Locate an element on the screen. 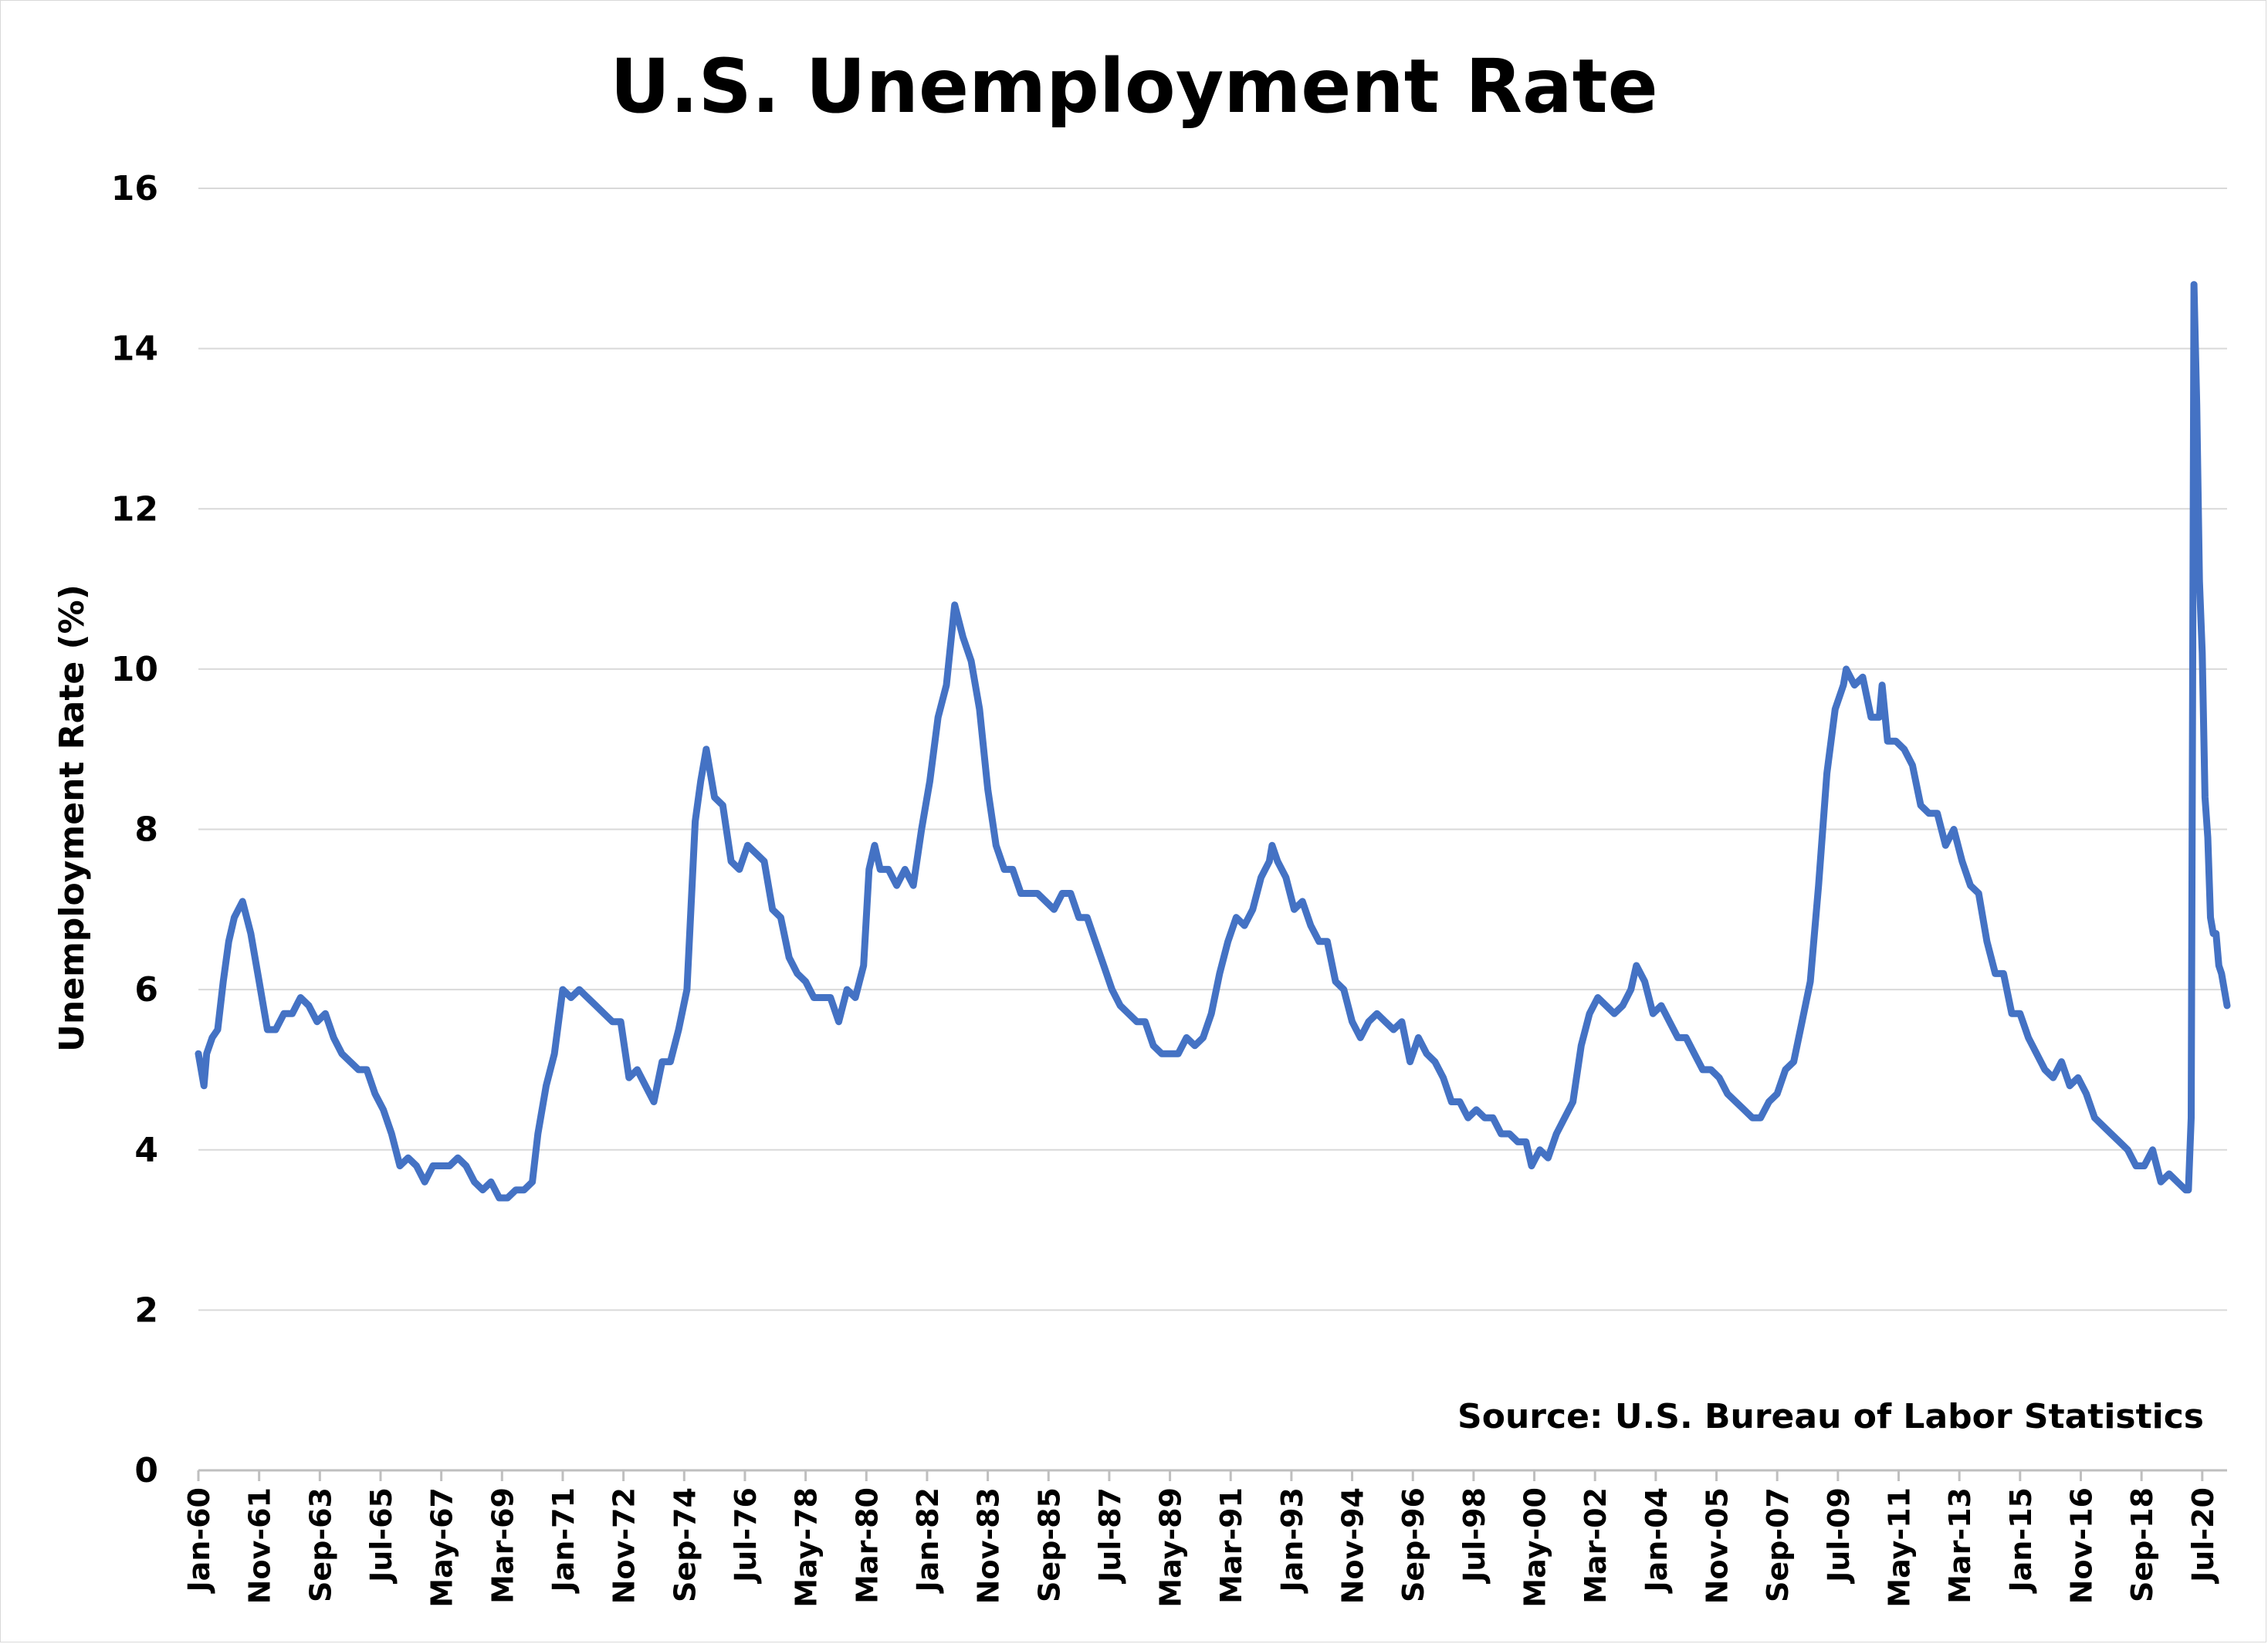  y-tick-label: 0 is located at coordinates (146, 1470).